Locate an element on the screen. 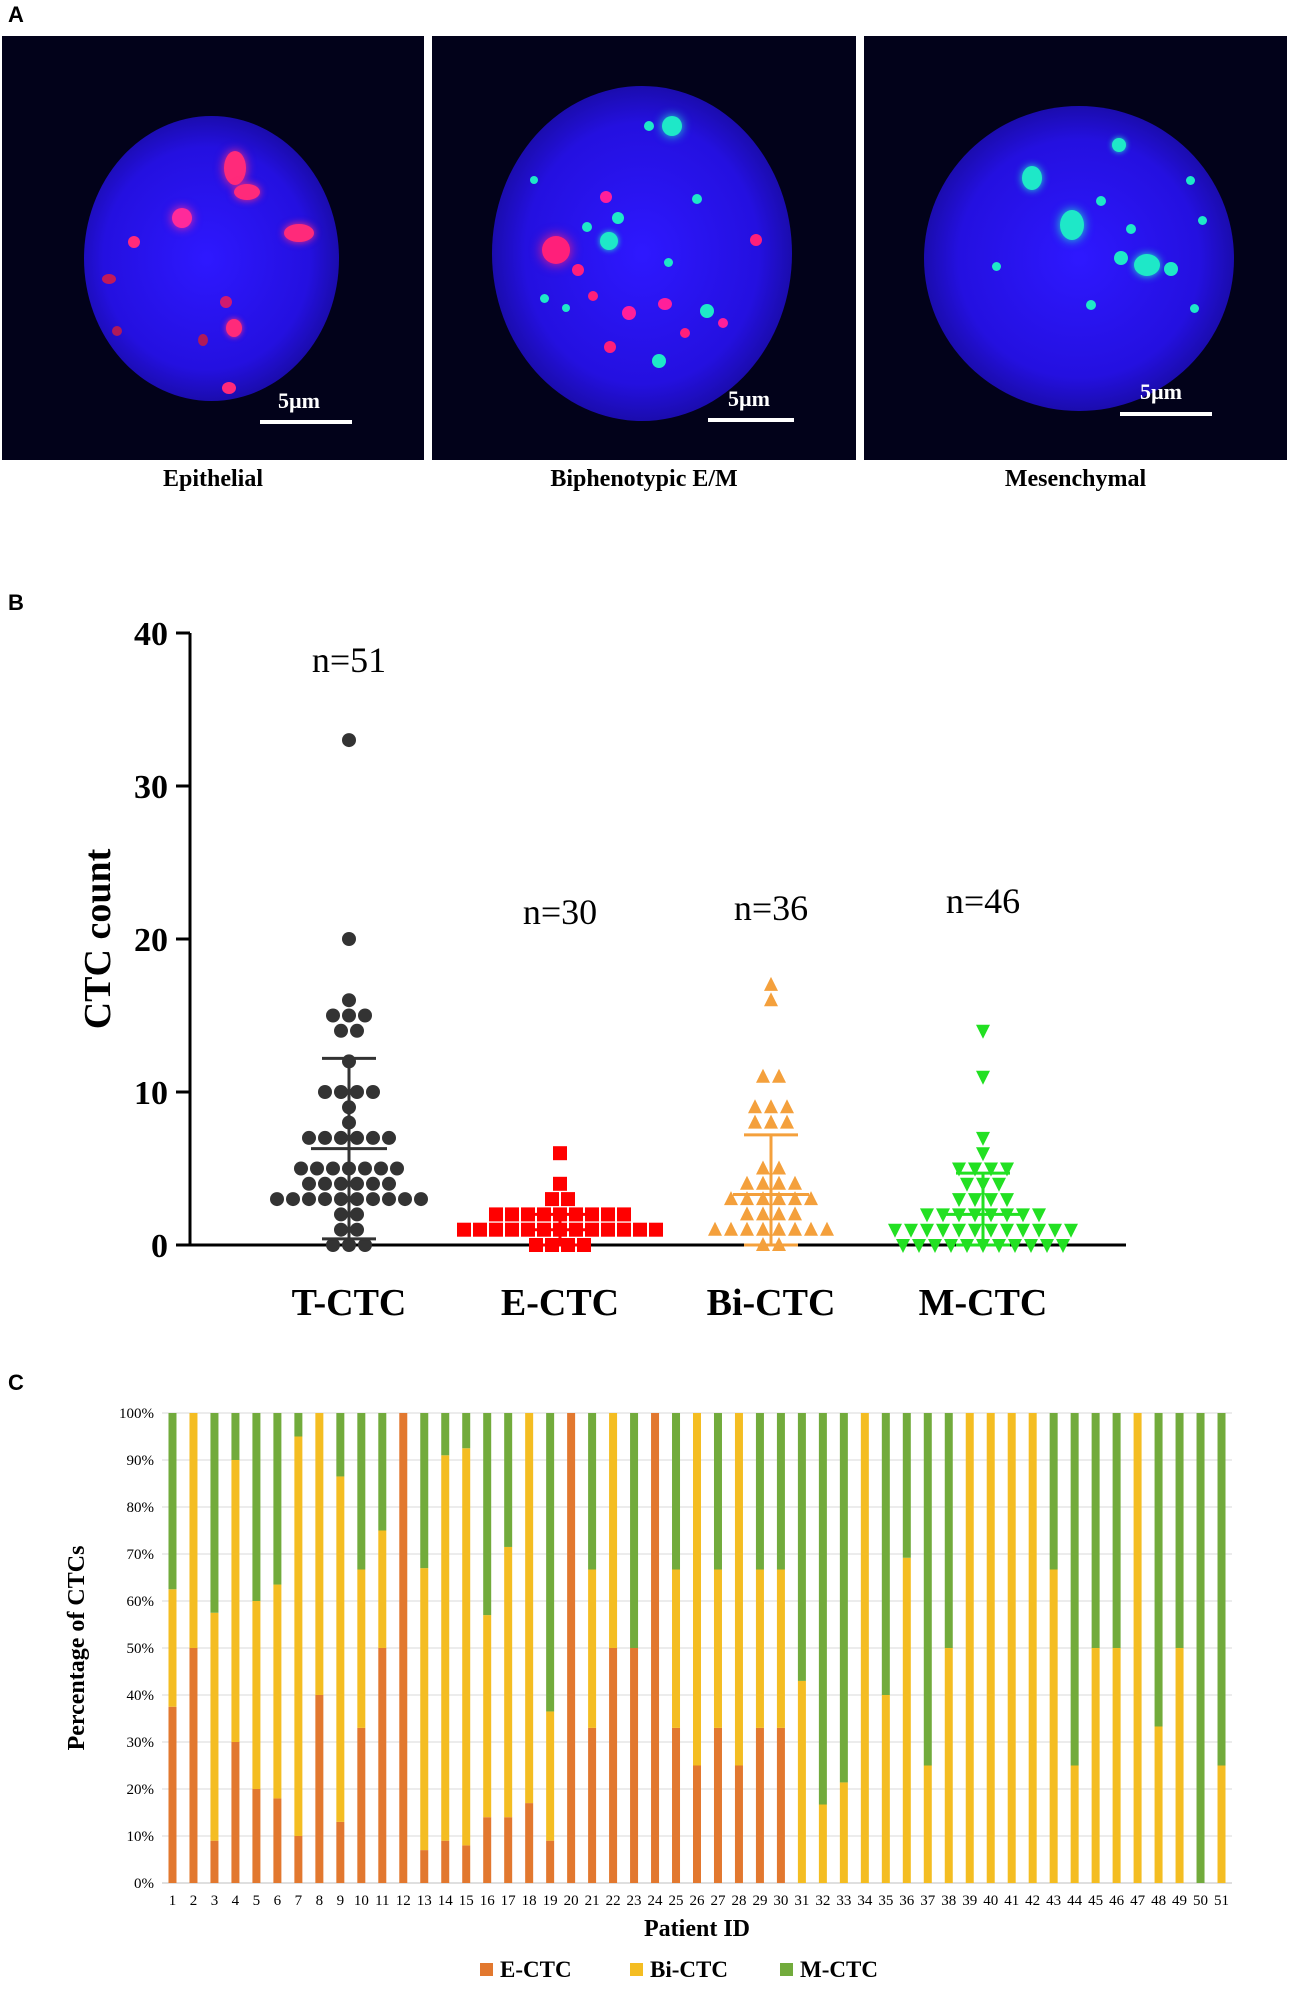 The height and width of the screenshot is (2010, 1289). x-tick-label: 36 is located at coordinates (907, 1901).